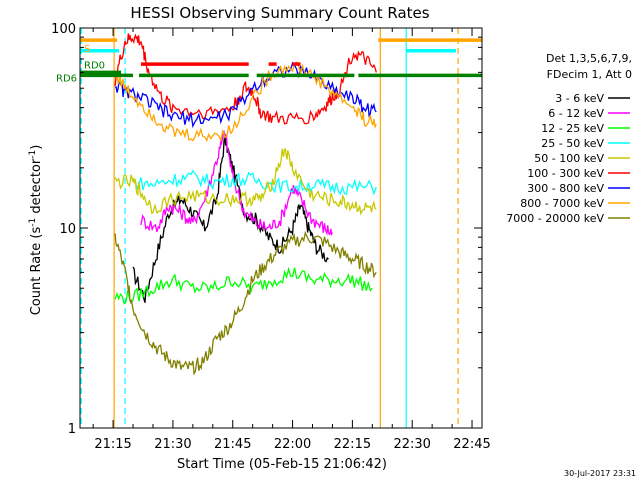 This screenshot has height=480, width=640. What do you see at coordinates (572, 128) in the screenshot?
I see `legend-label-12-25-kev: 12 - 25 keV` at bounding box center [572, 128].